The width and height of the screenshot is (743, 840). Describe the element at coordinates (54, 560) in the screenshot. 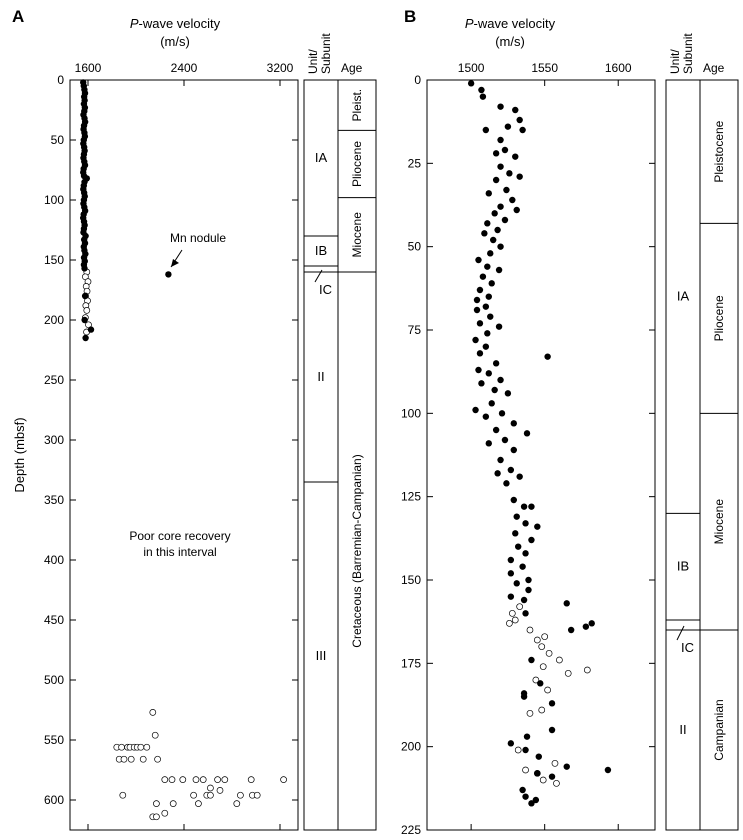

I see `panel-a-y-tick-label: 400` at that location.